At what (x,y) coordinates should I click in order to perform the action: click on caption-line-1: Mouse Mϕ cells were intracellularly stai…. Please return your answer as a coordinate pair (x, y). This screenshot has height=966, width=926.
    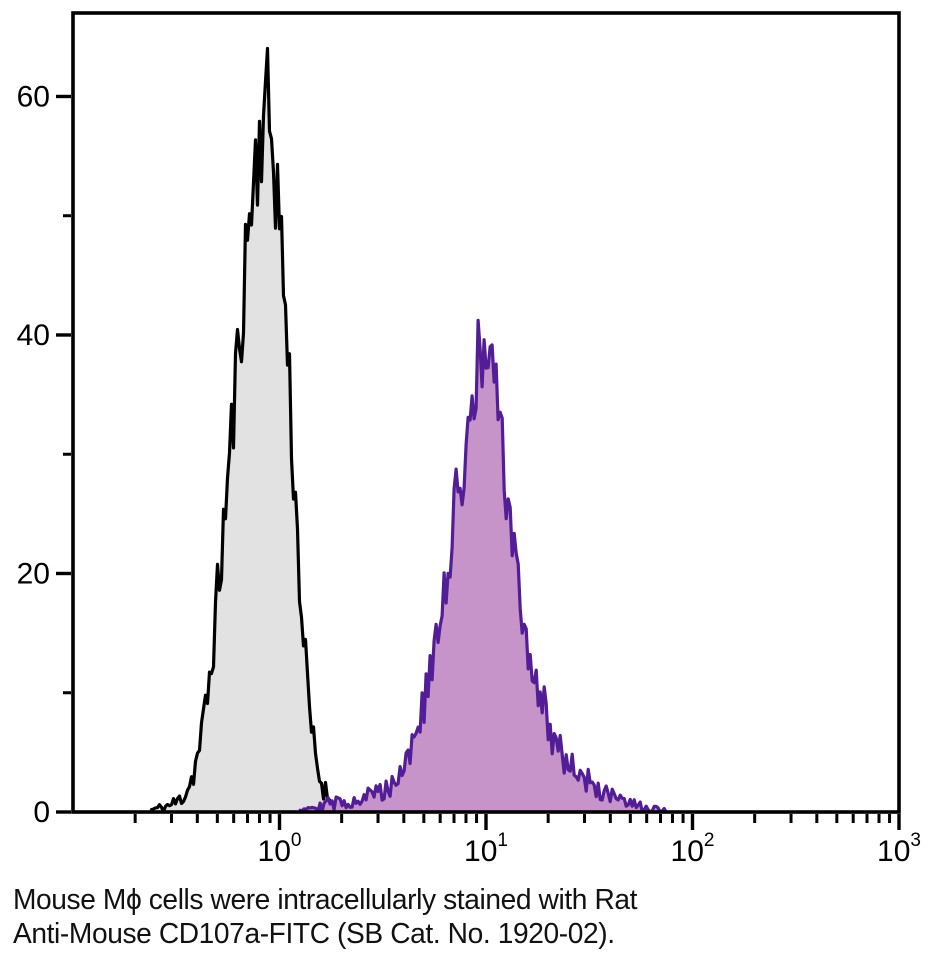
    Looking at the image, I should click on (325, 900).